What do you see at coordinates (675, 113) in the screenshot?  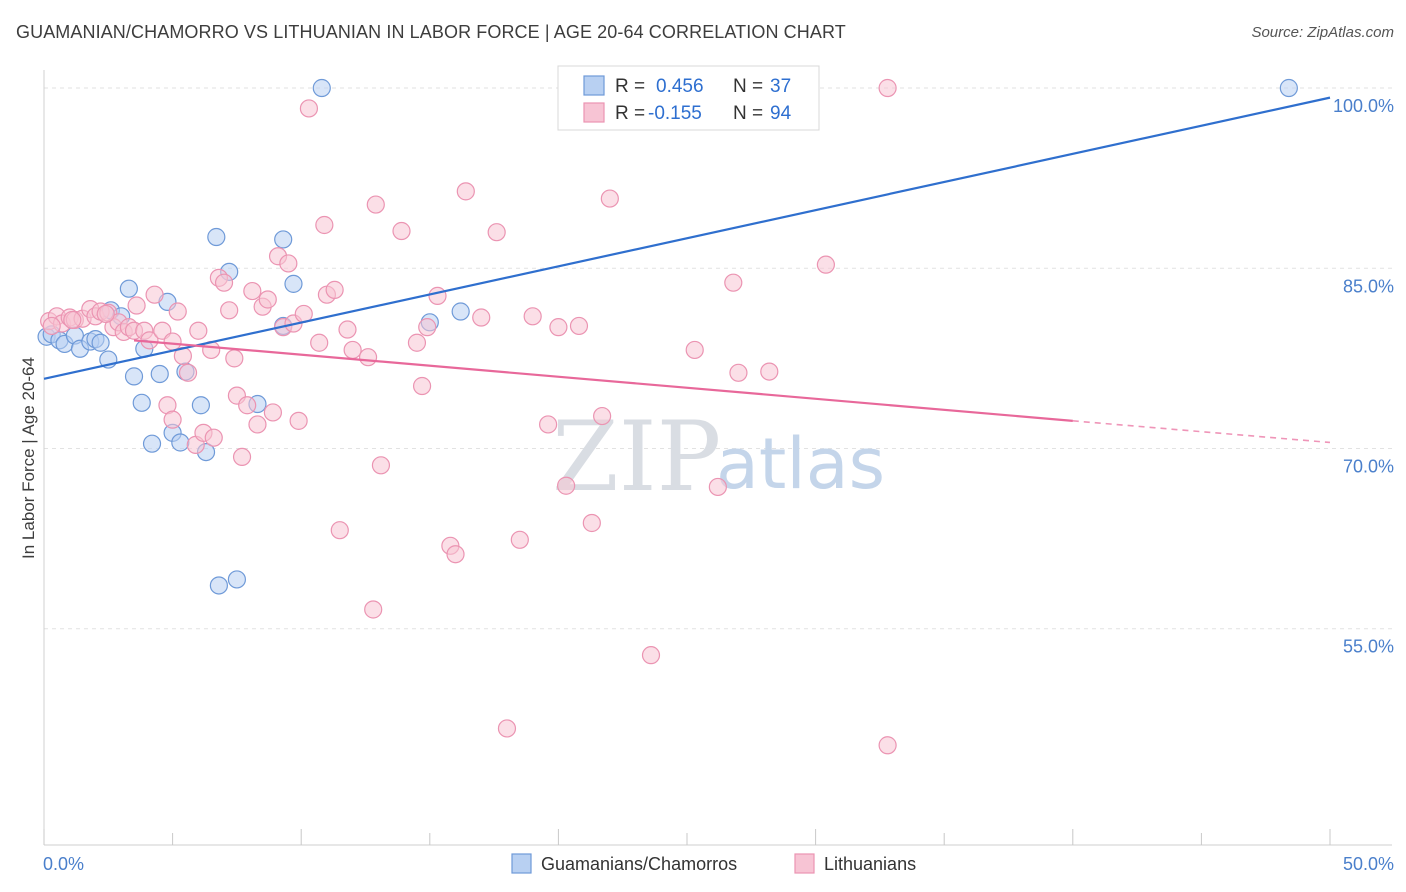 I see `legend-r-value-pink: -0.155` at bounding box center [675, 113].